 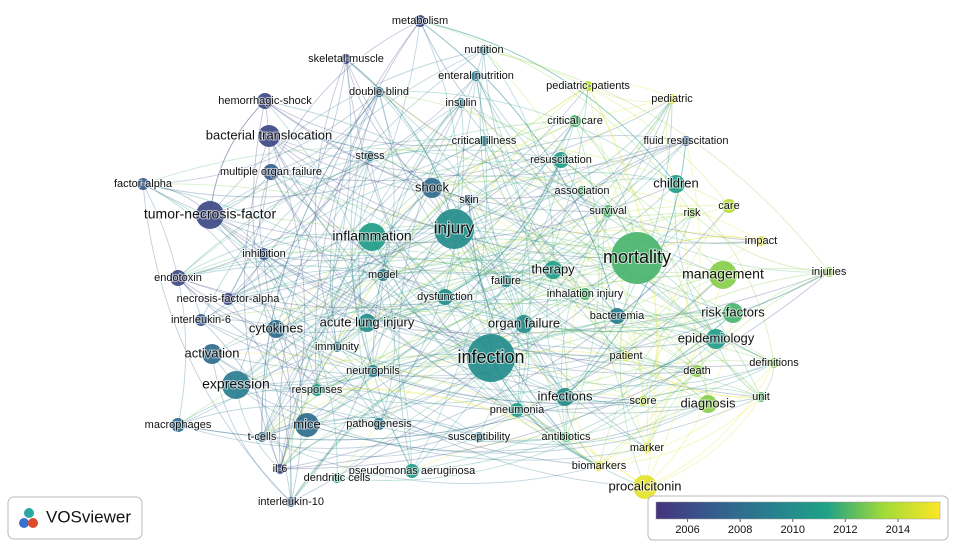 I want to click on node-label: failure, so click(x=506, y=281).